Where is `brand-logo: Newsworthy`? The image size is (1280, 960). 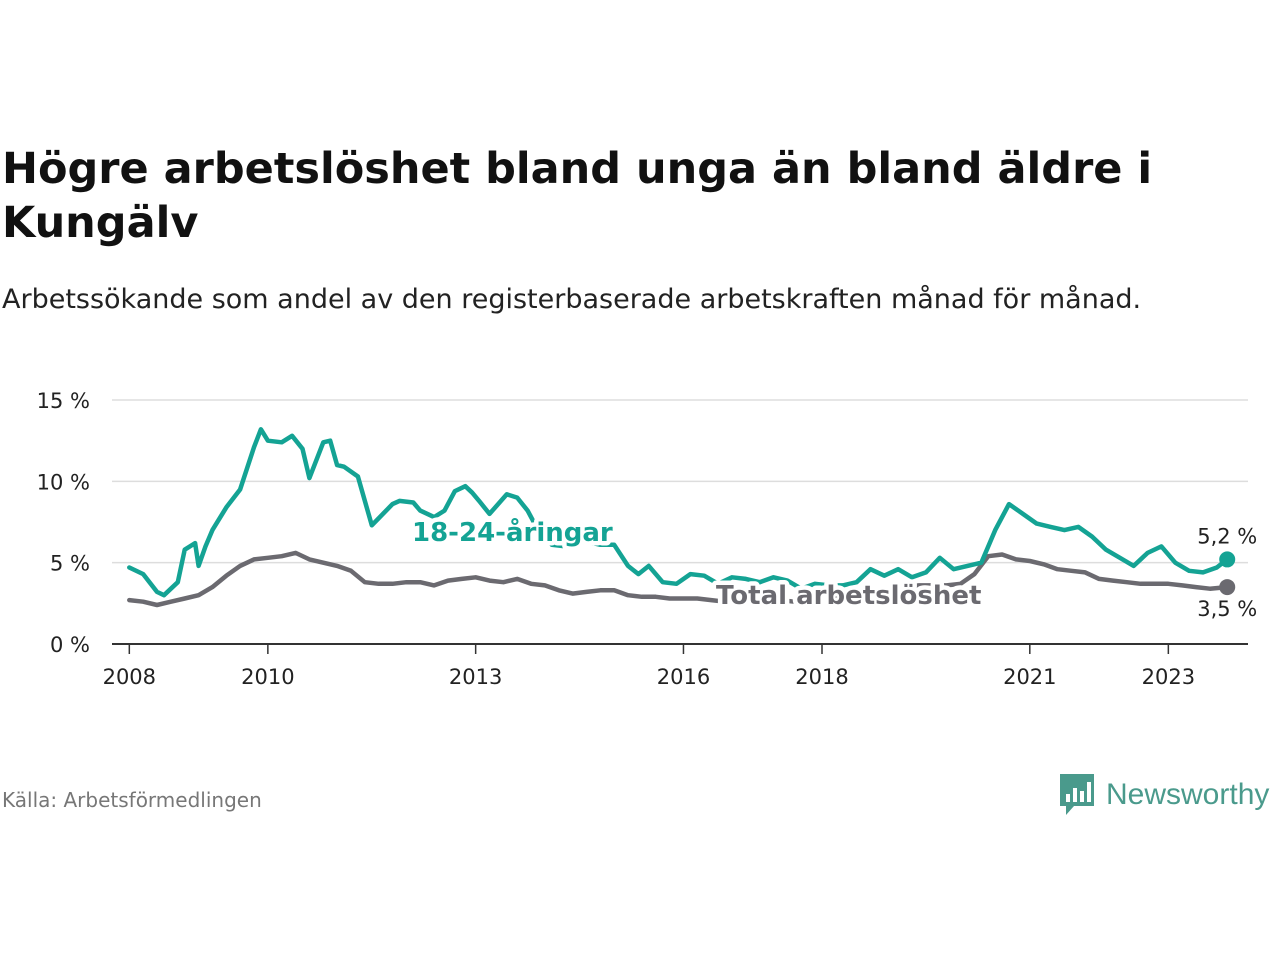 brand-logo: Newsworthy is located at coordinates (1163, 795).